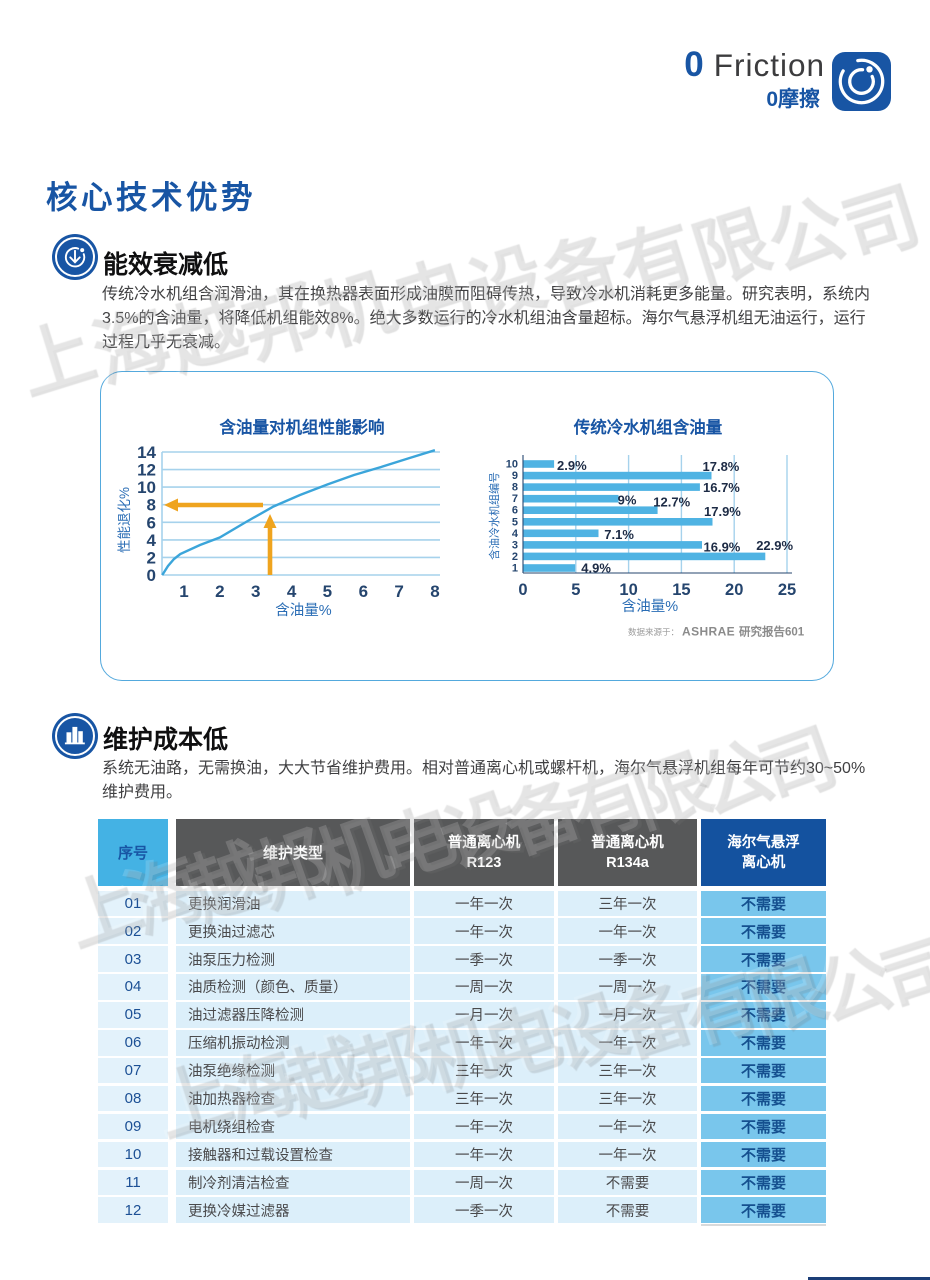 The height and width of the screenshot is (1280, 930). I want to click on svg-text: 9, so click(515, 476).